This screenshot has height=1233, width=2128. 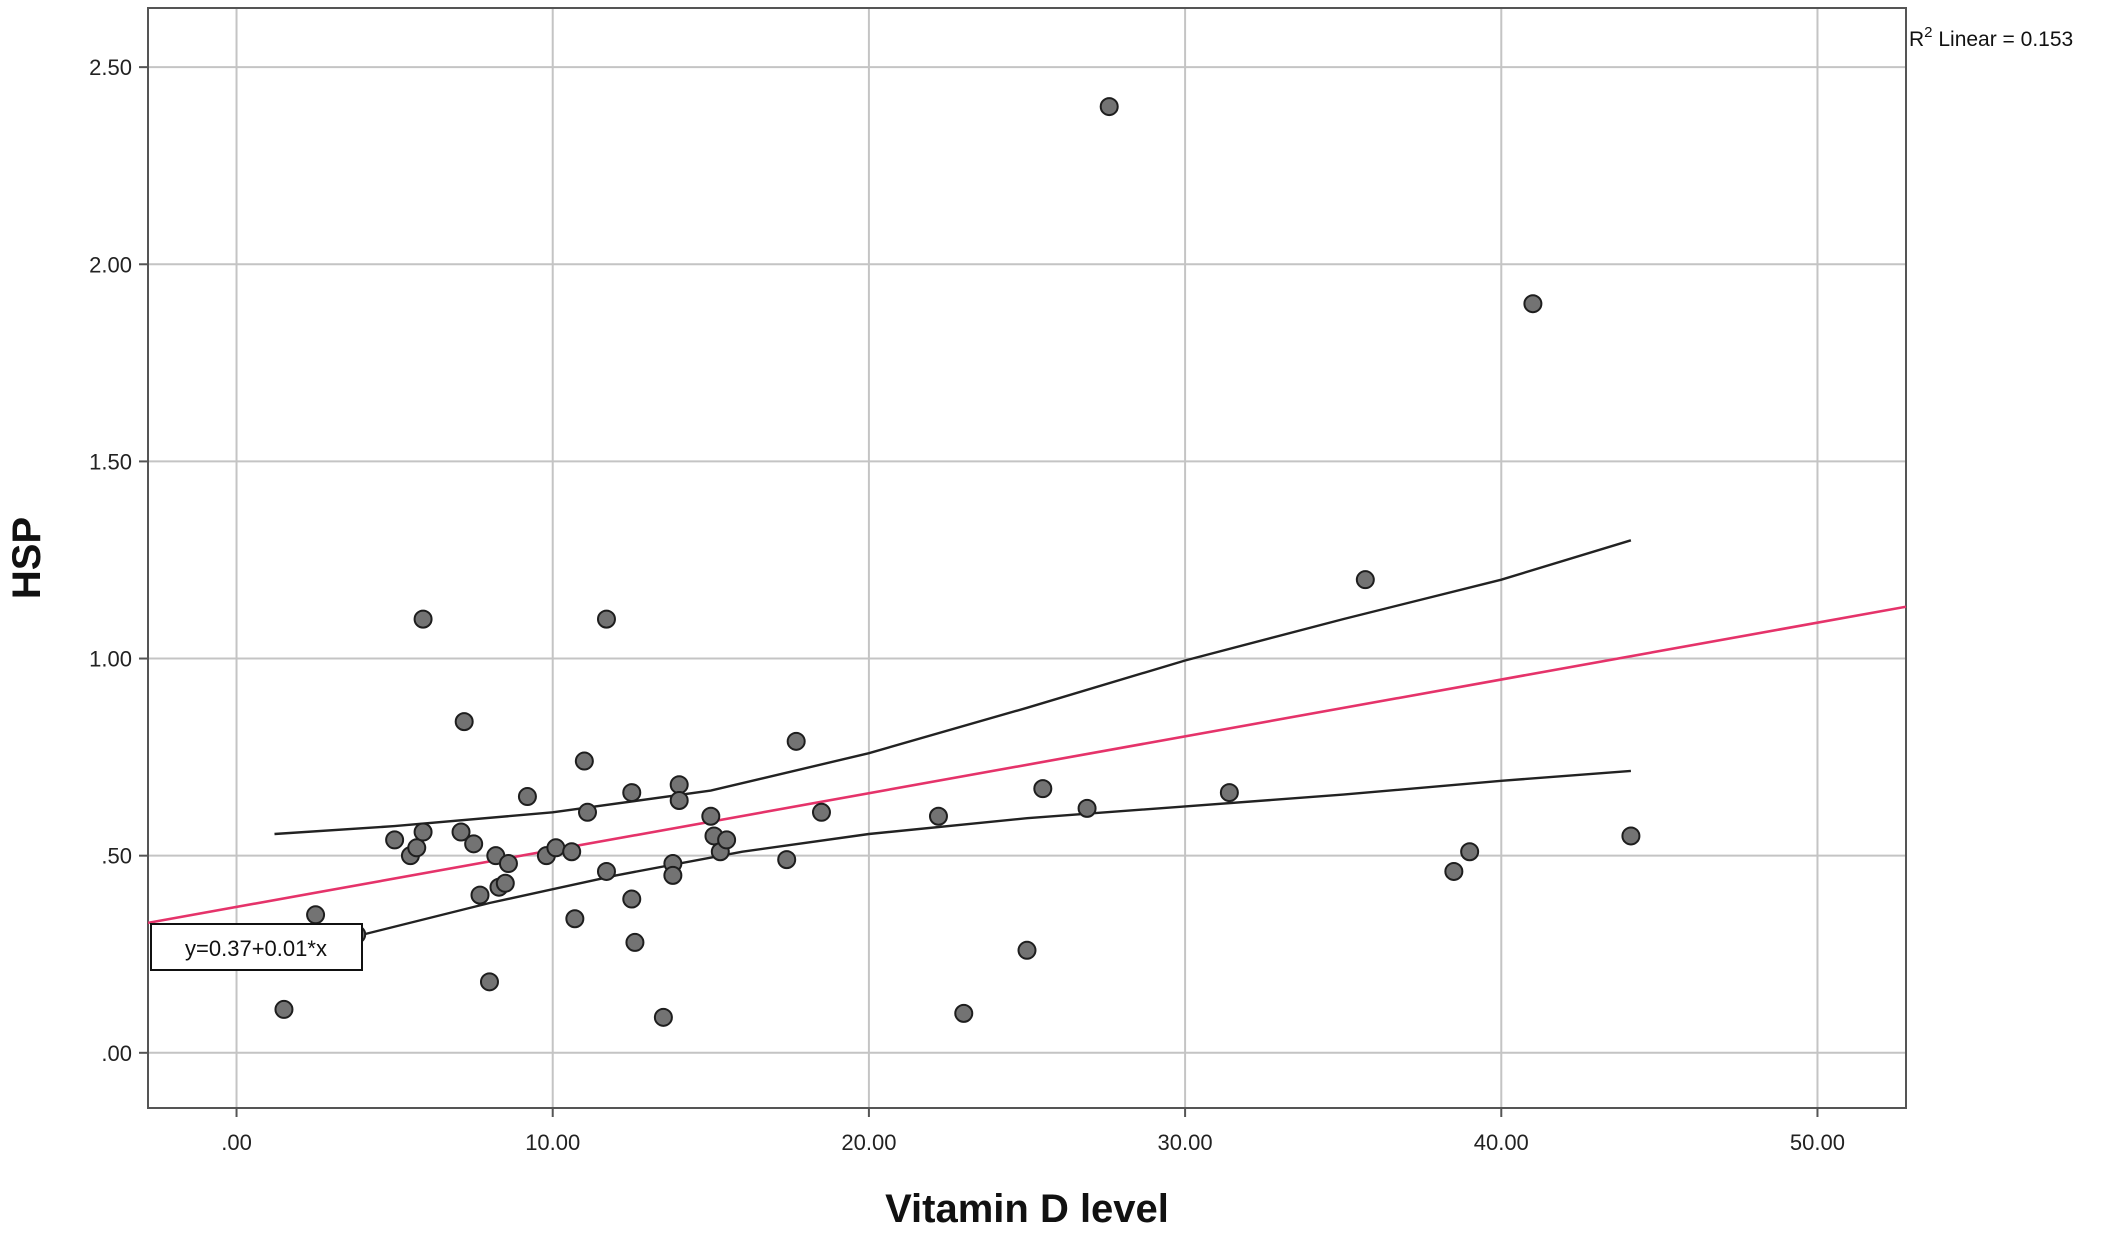 What do you see at coordinates (1501, 1142) in the screenshot?
I see `x-tick-label: 40.00` at bounding box center [1501, 1142].